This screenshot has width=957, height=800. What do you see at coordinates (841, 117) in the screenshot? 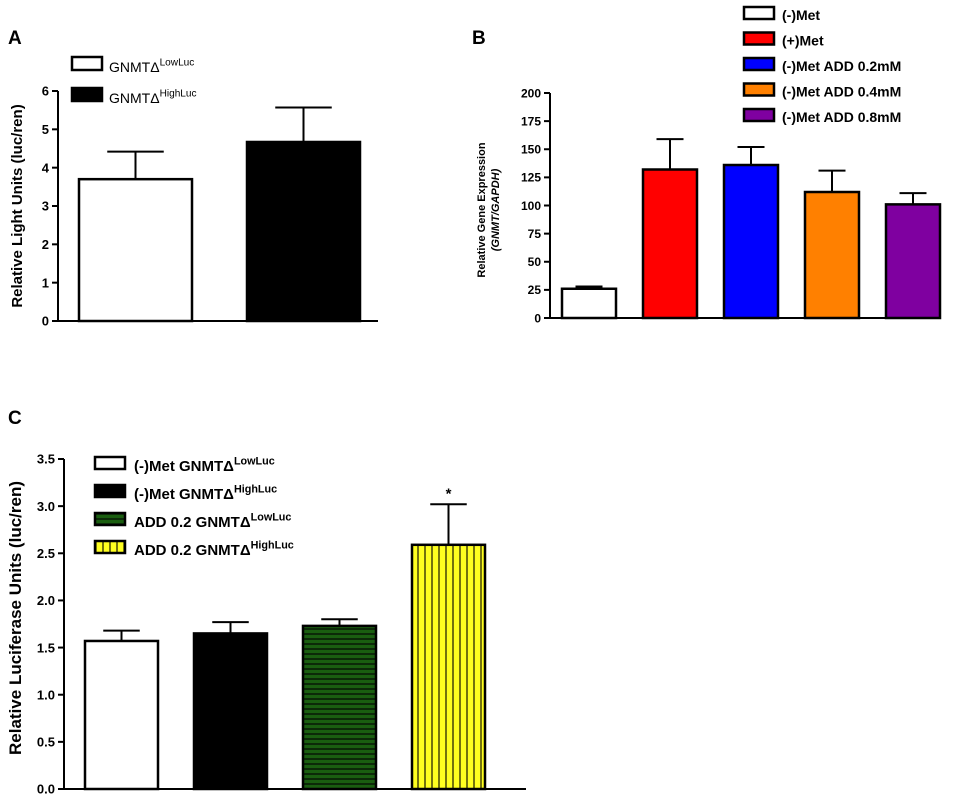
I see `legend-label: (-)Met ADD 0.8mM` at bounding box center [841, 117].